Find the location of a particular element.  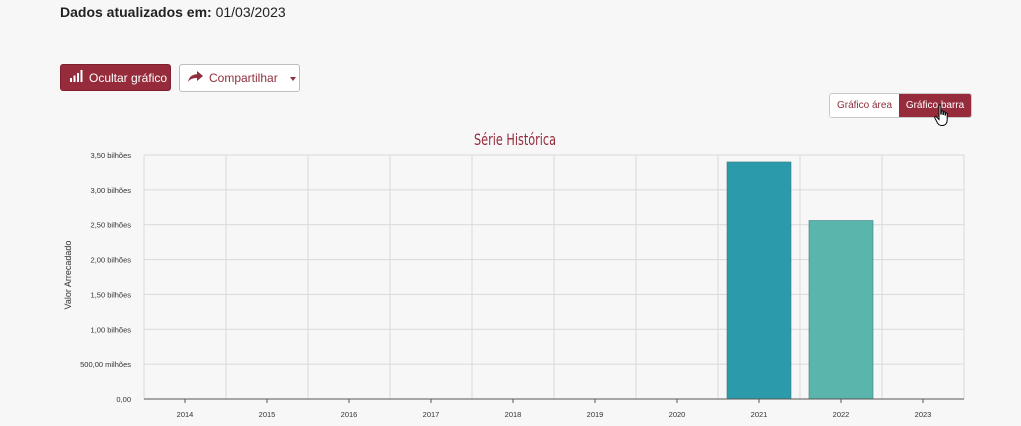

area-chart-option: Gráfico área is located at coordinates (864, 105).